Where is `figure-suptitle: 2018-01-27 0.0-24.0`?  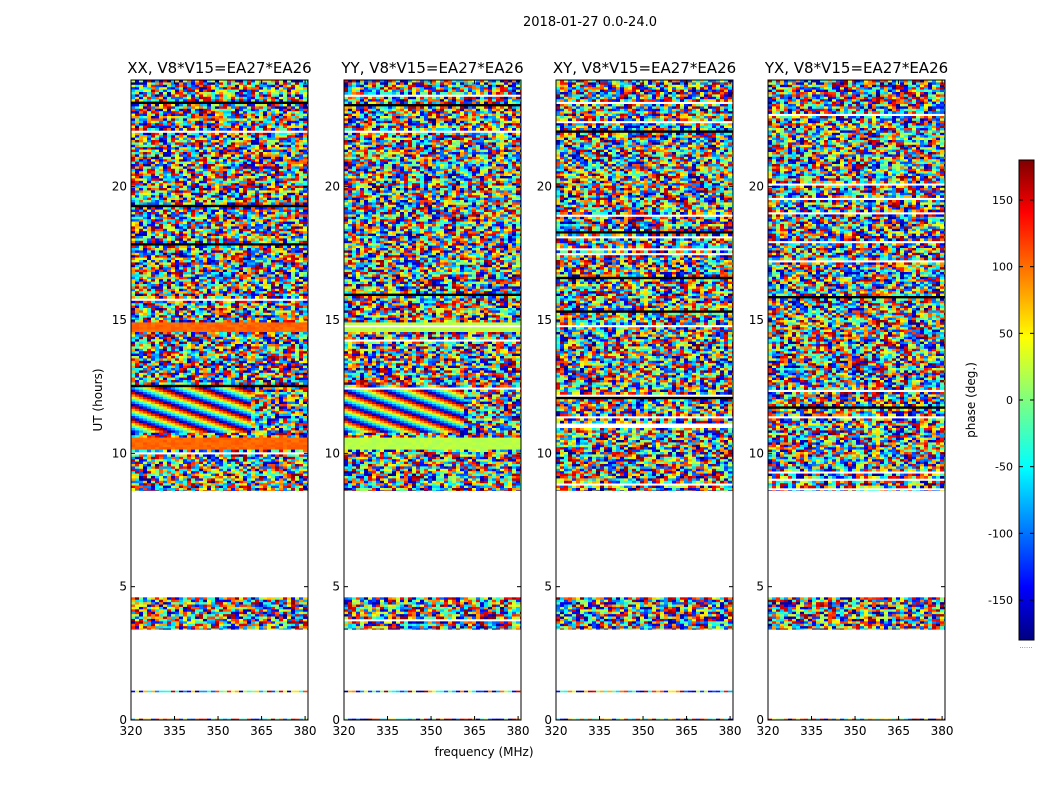 figure-suptitle: 2018-01-27 0.0-24.0 is located at coordinates (590, 22).